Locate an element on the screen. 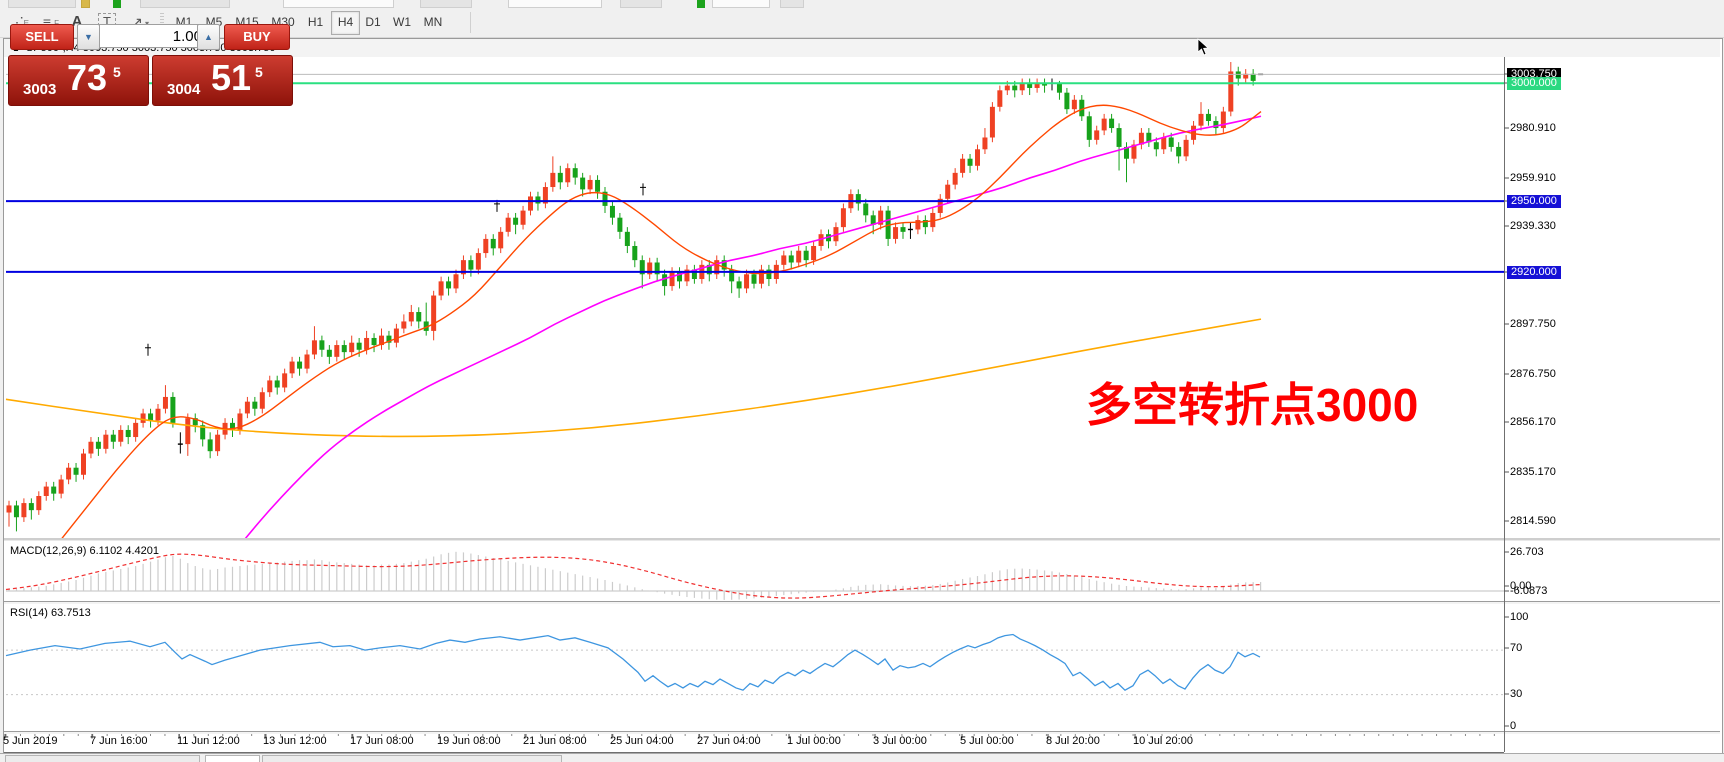 This screenshot has width=1724, height=762. volume-decrease-button: ▼ is located at coordinates (88, 37).